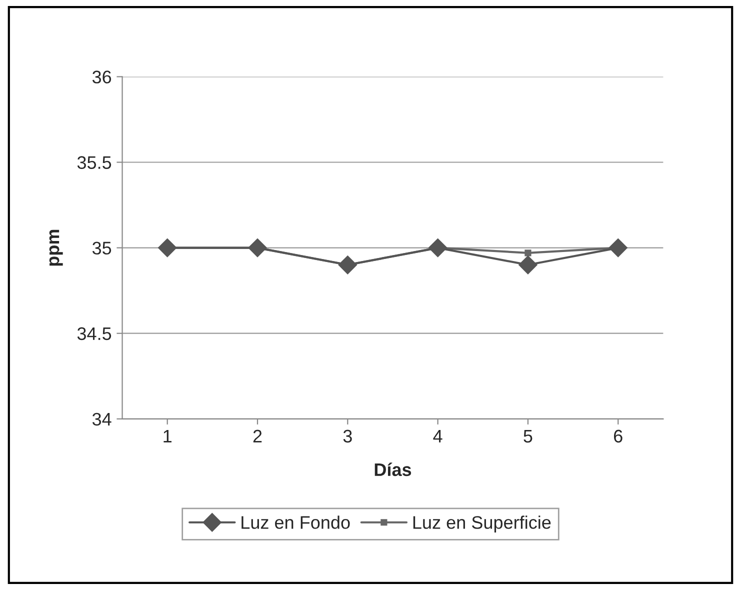 Image resolution: width=741 pixels, height=590 pixels. Describe the element at coordinates (437, 436) in the screenshot. I see `x-tick-label: 4` at that location.